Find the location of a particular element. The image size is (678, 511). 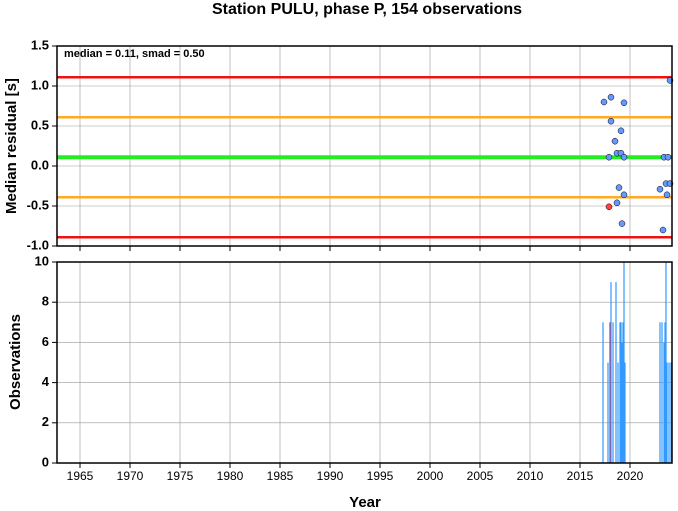

x-tick-label: 2005 is located at coordinates (480, 476).